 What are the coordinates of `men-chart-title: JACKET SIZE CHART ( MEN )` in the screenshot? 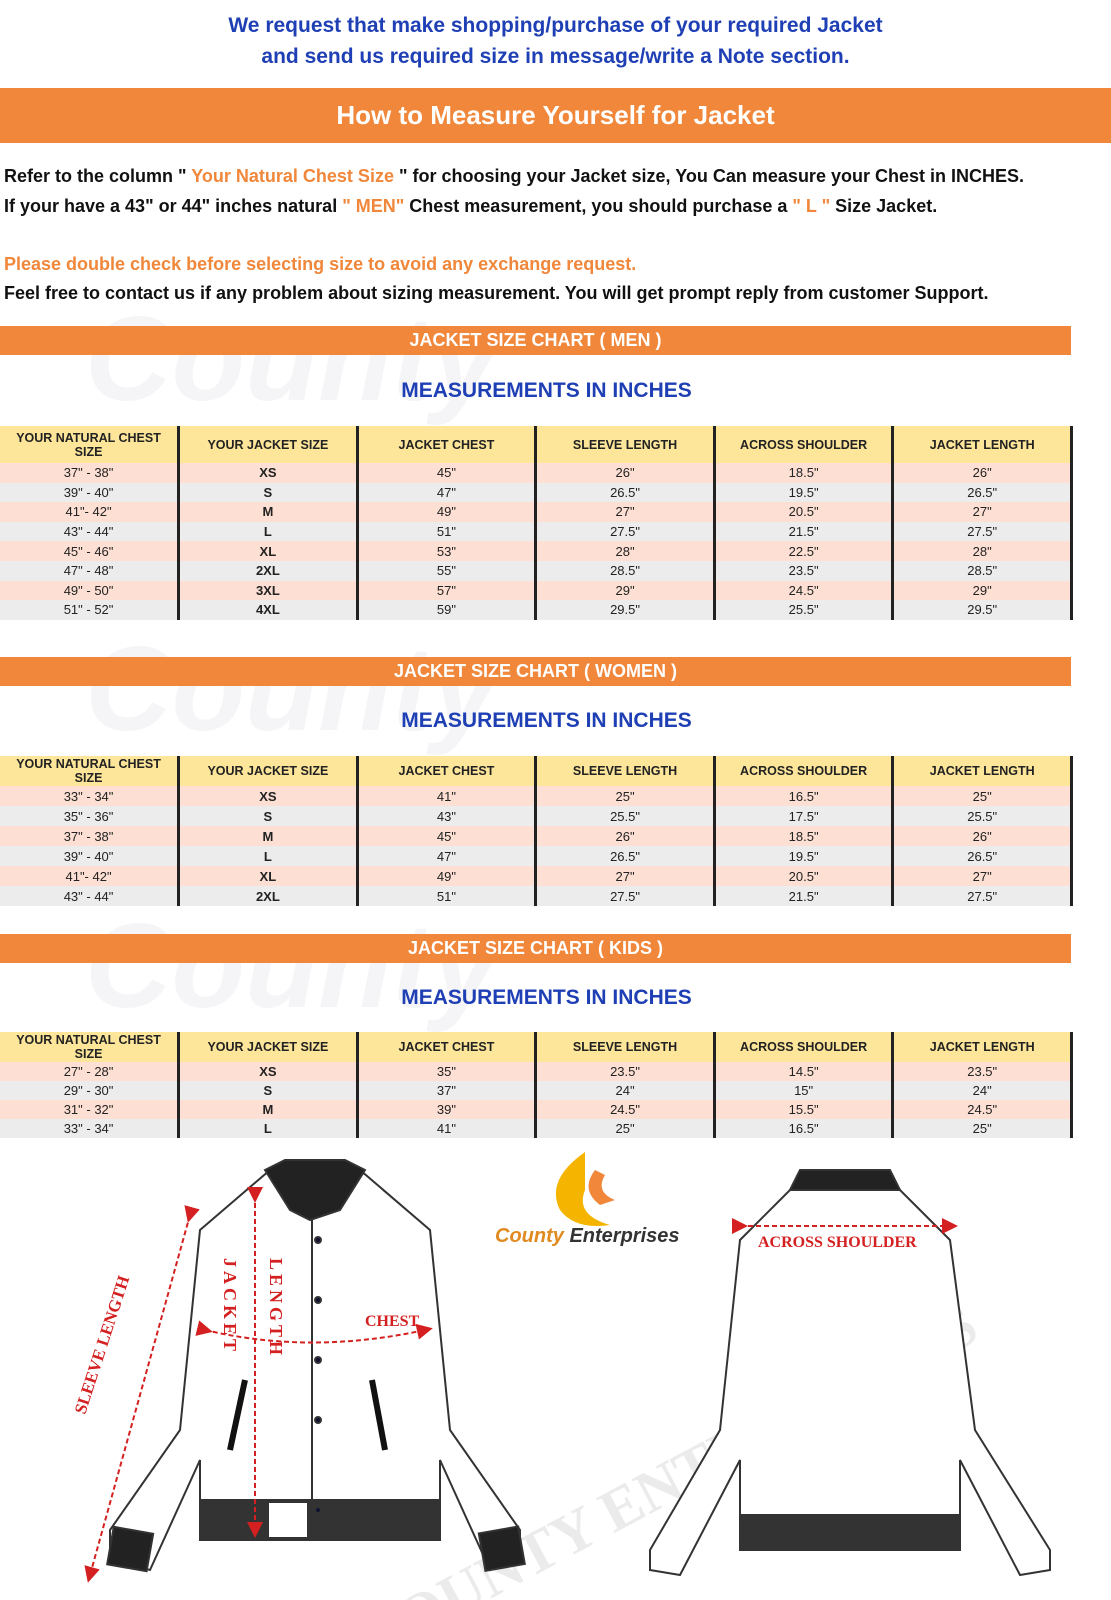 It's located at (535, 340).